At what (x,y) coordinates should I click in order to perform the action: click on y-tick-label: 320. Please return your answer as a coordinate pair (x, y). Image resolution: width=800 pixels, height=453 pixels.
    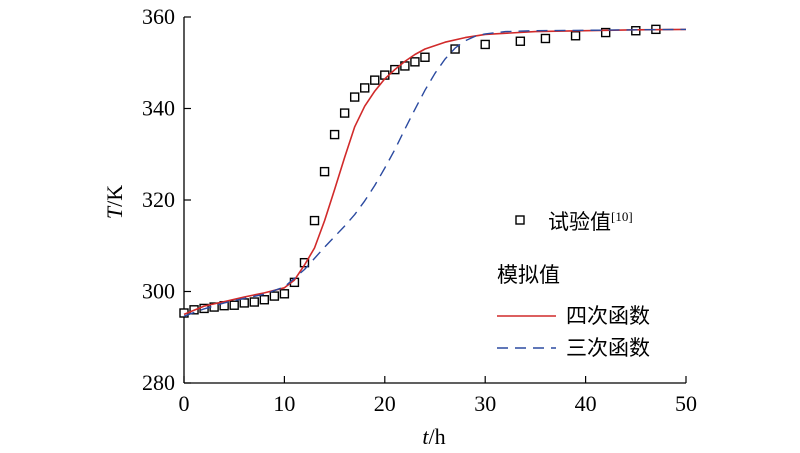
    Looking at the image, I should click on (158, 199).